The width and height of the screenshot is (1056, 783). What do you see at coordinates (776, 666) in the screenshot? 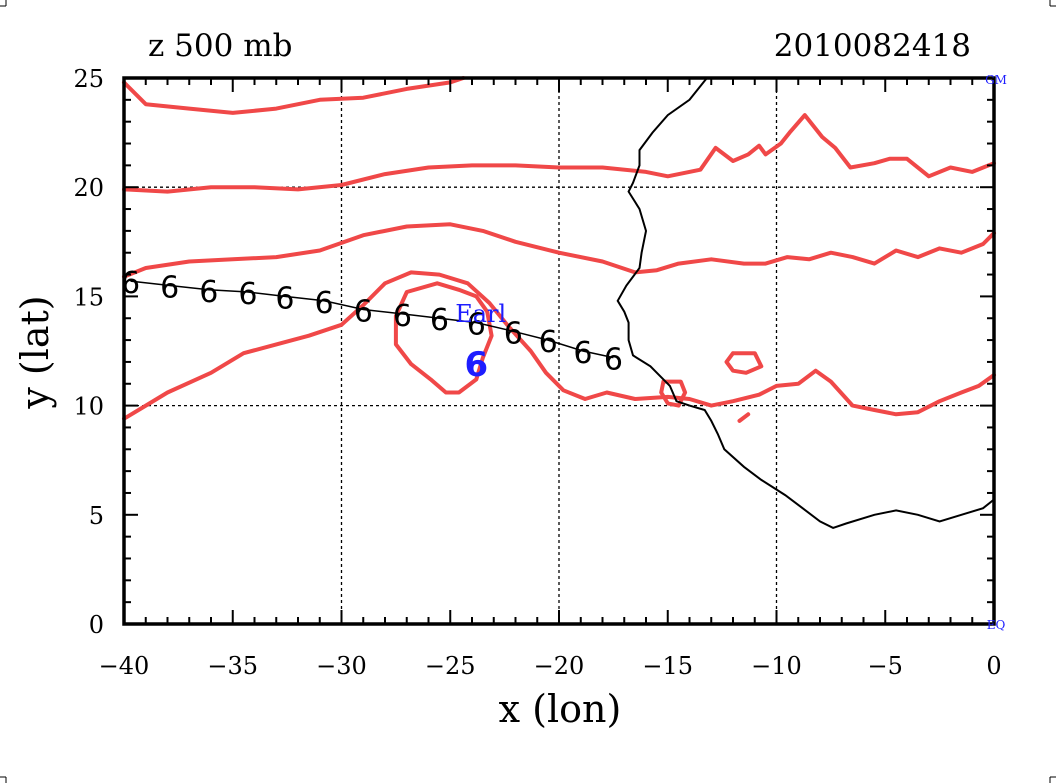
I see `x-tick-label: −10` at bounding box center [776, 666].